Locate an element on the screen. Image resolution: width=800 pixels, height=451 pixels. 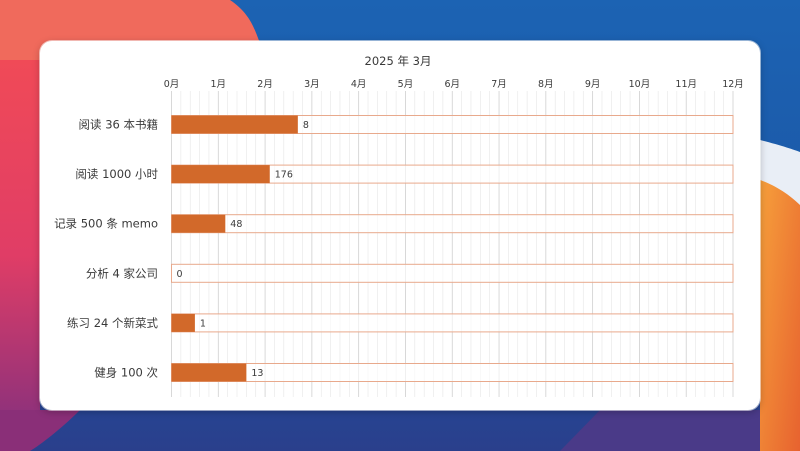
x-tick-label: 11月 is located at coordinates (686, 84).